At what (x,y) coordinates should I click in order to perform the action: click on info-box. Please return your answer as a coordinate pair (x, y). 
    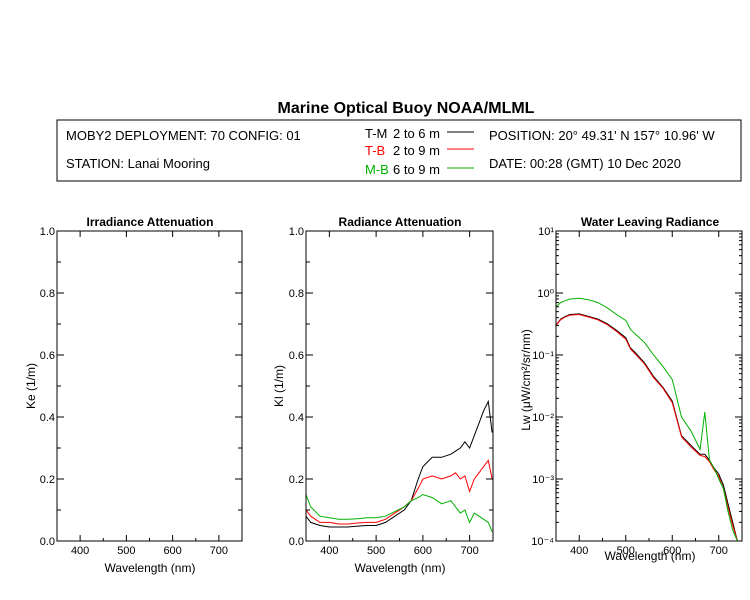
    Looking at the image, I should click on (399, 150).